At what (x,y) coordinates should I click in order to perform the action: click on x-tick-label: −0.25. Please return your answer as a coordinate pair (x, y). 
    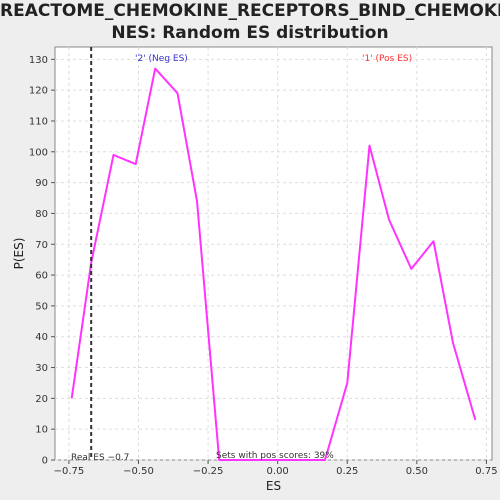
    Looking at the image, I should click on (208, 471).